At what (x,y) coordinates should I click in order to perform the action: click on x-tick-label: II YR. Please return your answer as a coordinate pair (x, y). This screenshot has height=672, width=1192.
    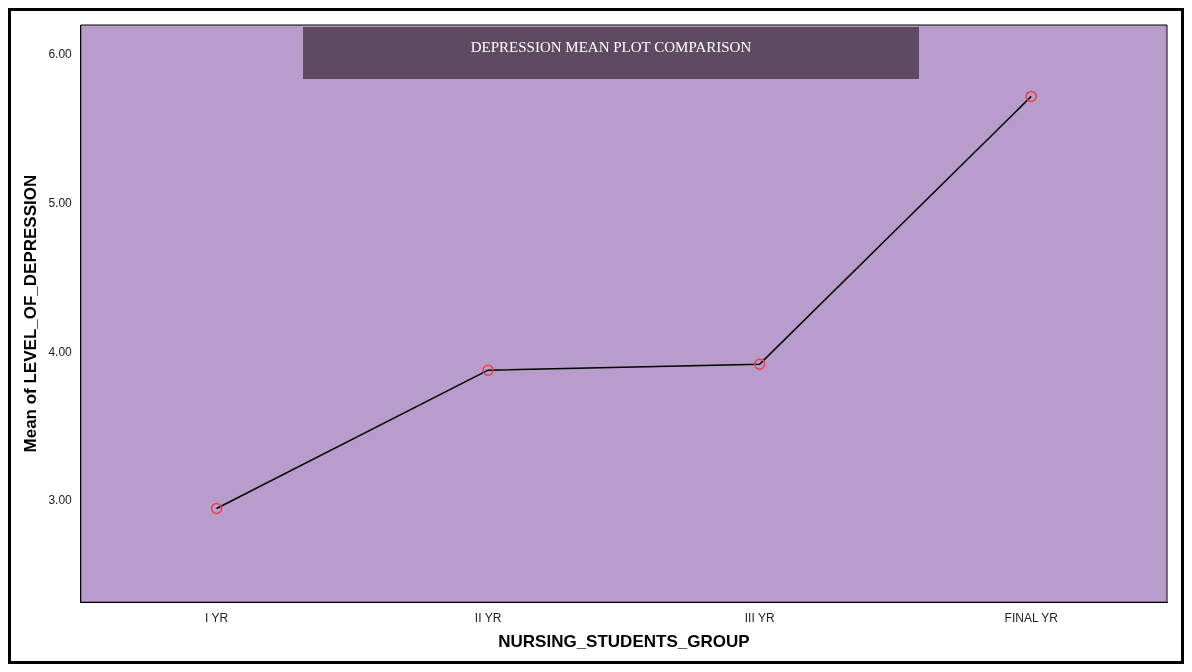
    Looking at the image, I should click on (488, 617).